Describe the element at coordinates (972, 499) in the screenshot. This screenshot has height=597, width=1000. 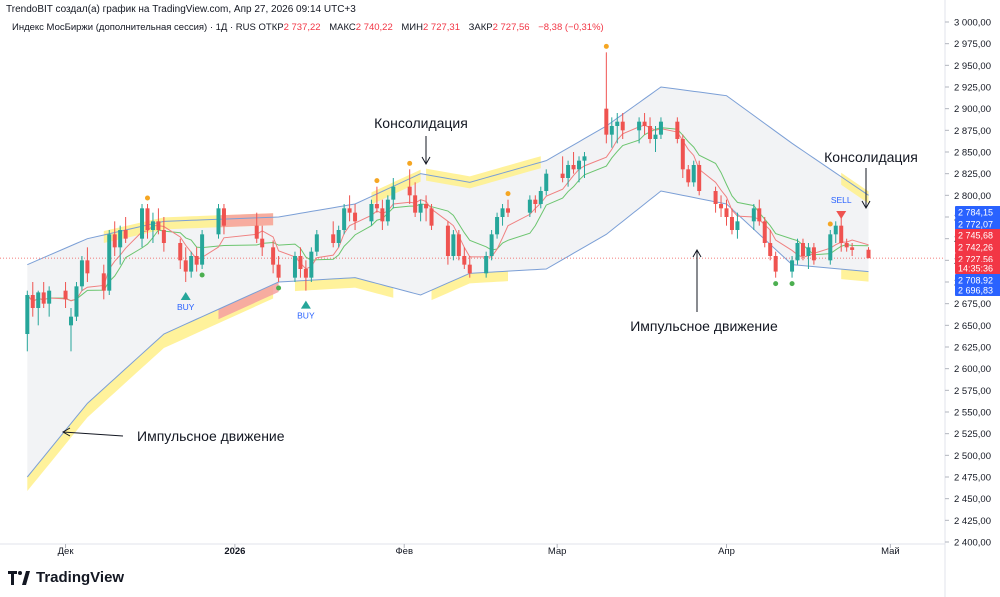
I see `y-tick-label: 2 450,00` at that location.